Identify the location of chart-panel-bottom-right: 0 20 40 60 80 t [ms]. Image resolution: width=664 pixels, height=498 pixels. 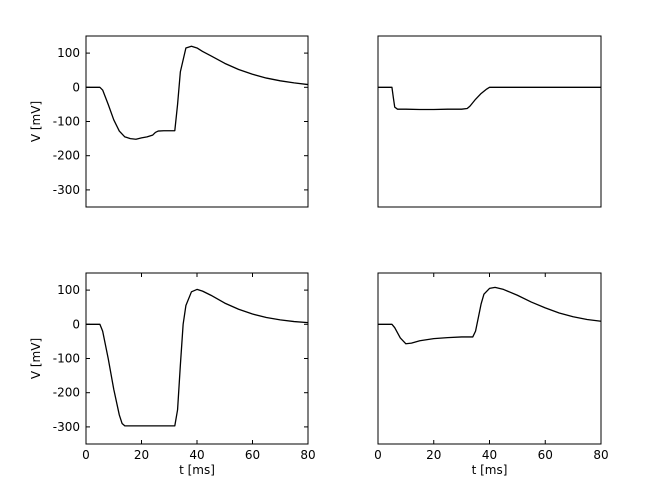
(491, 374).